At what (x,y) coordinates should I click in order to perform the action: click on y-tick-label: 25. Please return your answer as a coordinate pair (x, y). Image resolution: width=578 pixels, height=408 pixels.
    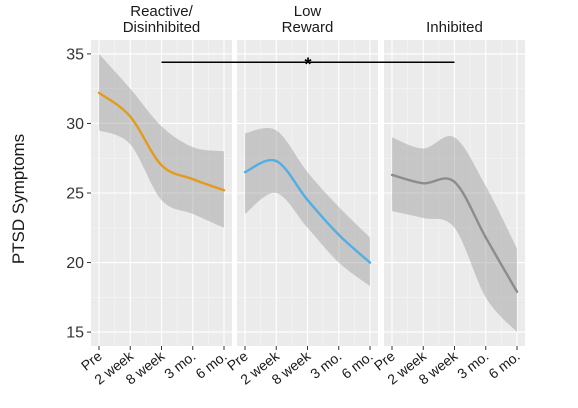
    Looking at the image, I should click on (75, 194).